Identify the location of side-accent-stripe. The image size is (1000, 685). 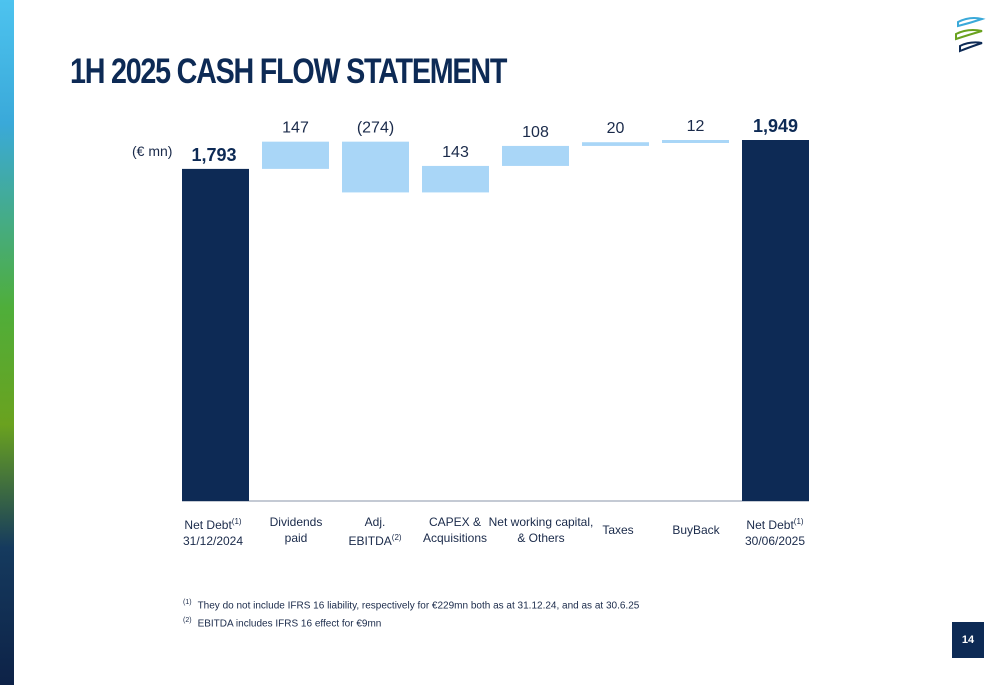
(7, 342).